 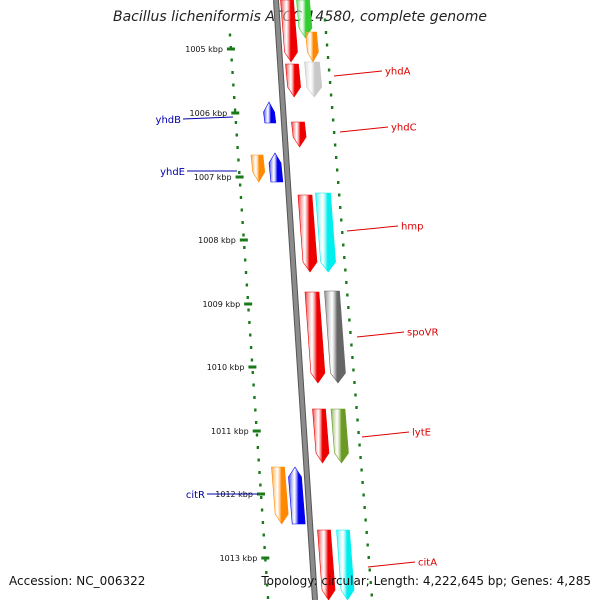 What do you see at coordinates (258, 168) in the screenshot?
I see `gene-arrow-orange-yhdE` at bounding box center [258, 168].